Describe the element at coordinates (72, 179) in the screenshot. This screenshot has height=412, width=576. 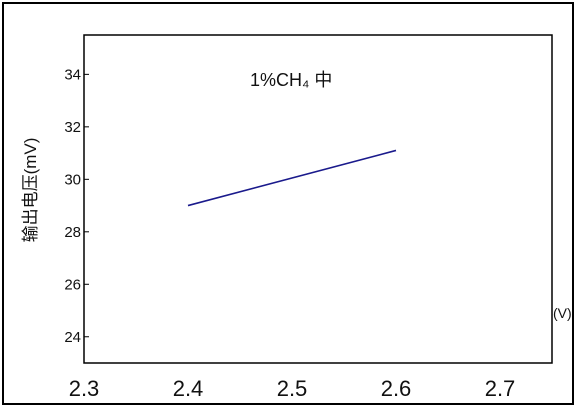
I see `y-tick-label: 30` at that location.